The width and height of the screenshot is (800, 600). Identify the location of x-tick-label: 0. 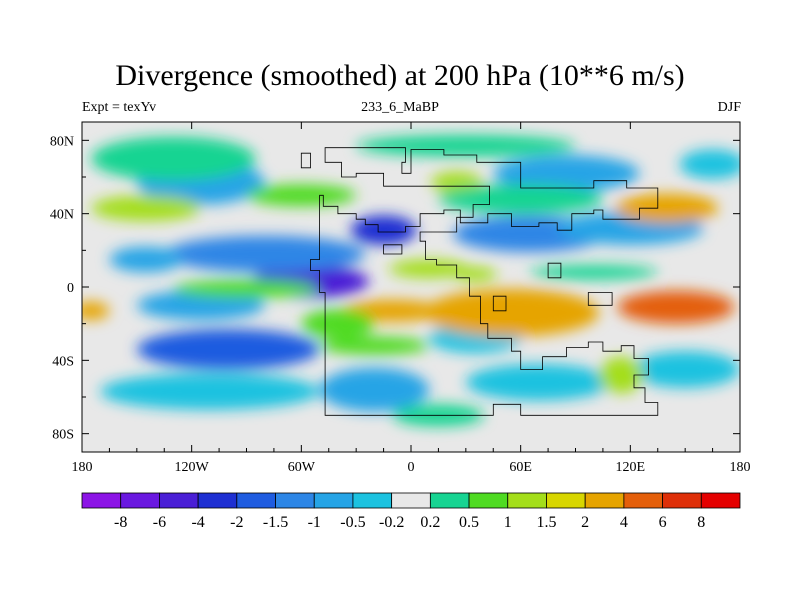
(411, 467).